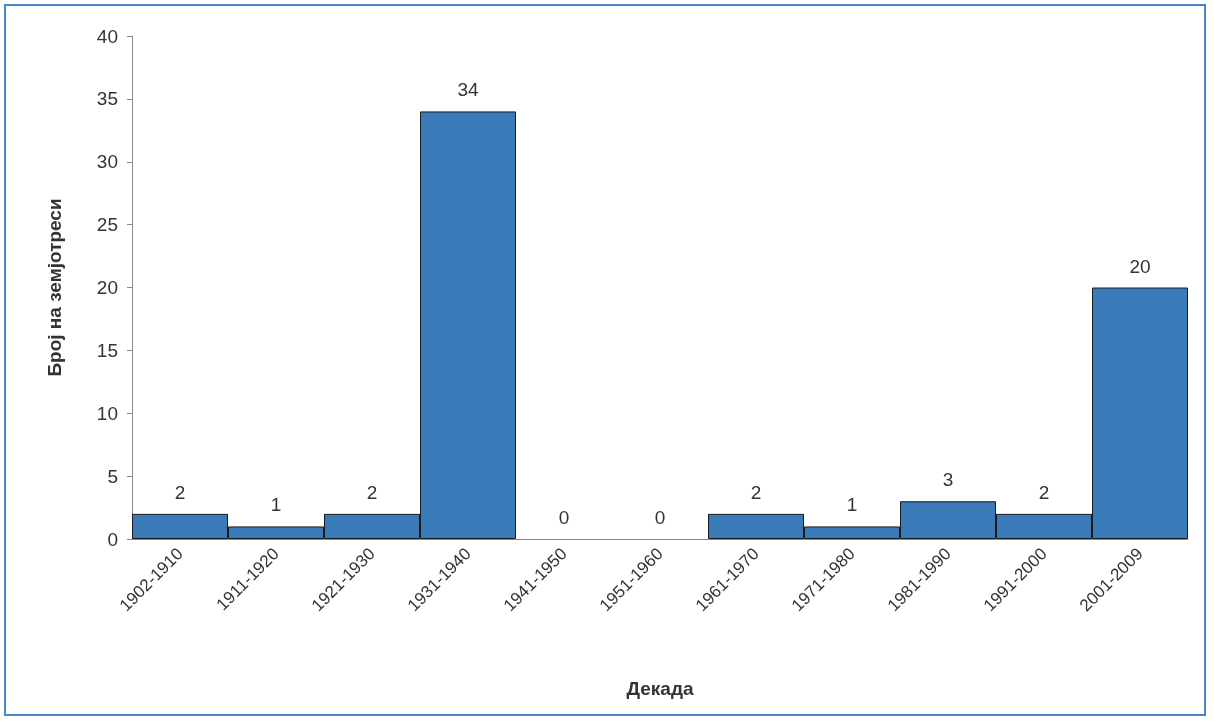 The width and height of the screenshot is (1214, 722). Describe the element at coordinates (1140, 266) in the screenshot. I see `data-label: 20` at that location.